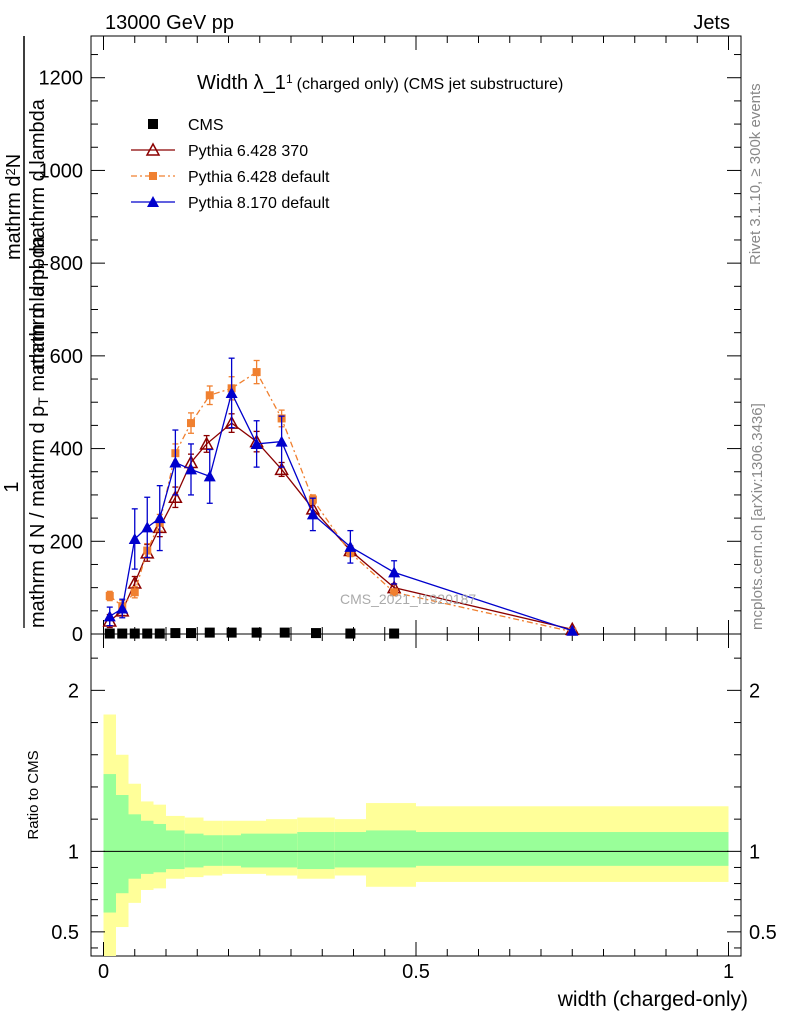  Describe the element at coordinates (430, 84) in the screenshot. I see `title-rest: (charged only) (CMS jet substructure)` at that location.